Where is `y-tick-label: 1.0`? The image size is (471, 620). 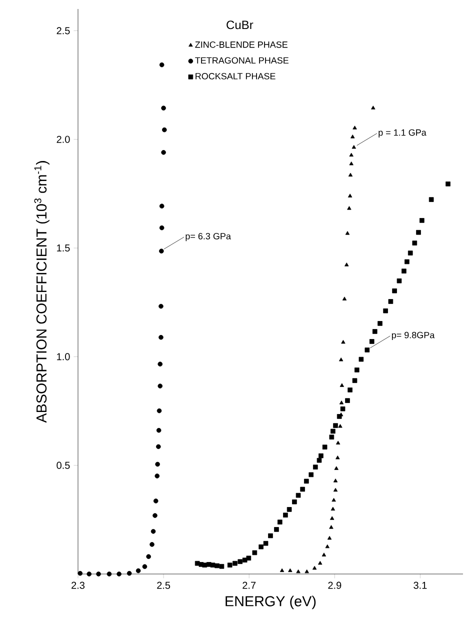
y-tick-label: 1.0 is located at coordinates (63, 356).